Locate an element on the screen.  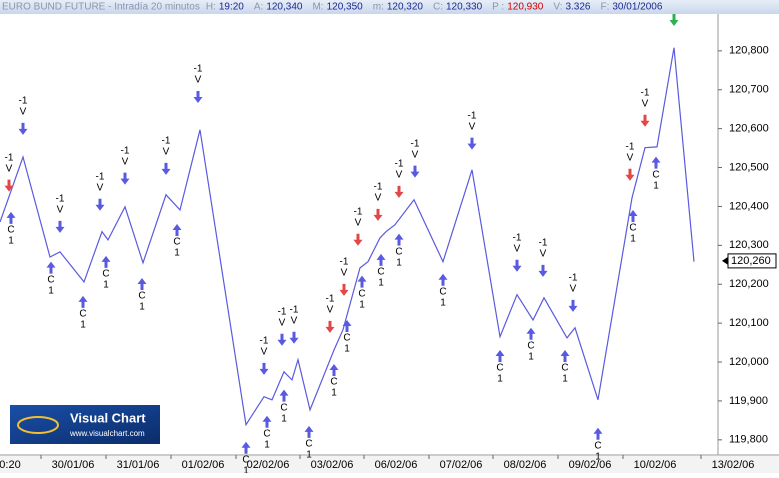
header-field-label: A: is located at coordinates (258, 7).